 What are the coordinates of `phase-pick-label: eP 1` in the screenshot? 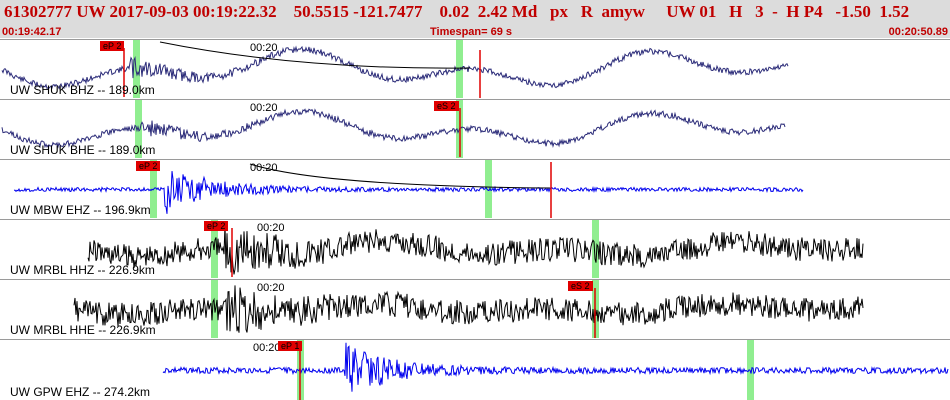 It's located at (290, 346).